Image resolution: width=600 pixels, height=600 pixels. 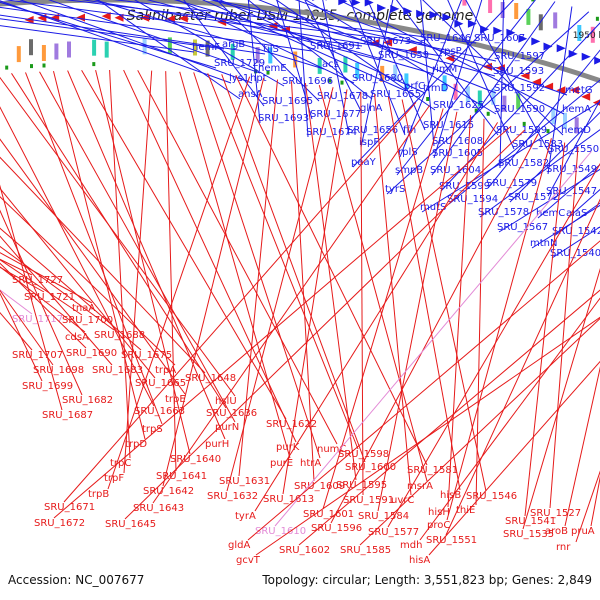 I want to click on gene-label-forward: alaS, so click(x=576, y=213).